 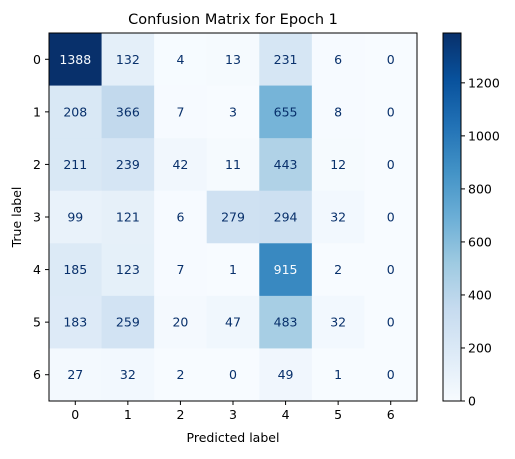 I want to click on cell-value-4-6: 0, so click(x=391, y=269).